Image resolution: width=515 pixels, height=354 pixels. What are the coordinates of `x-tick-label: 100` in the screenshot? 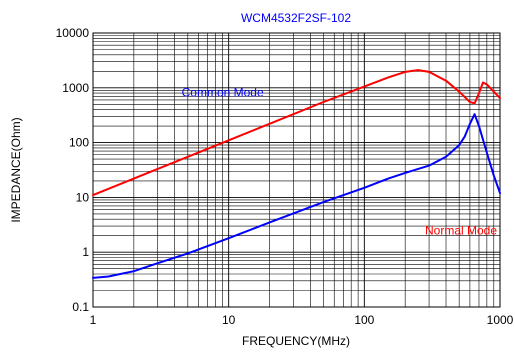 It's located at (364, 320).